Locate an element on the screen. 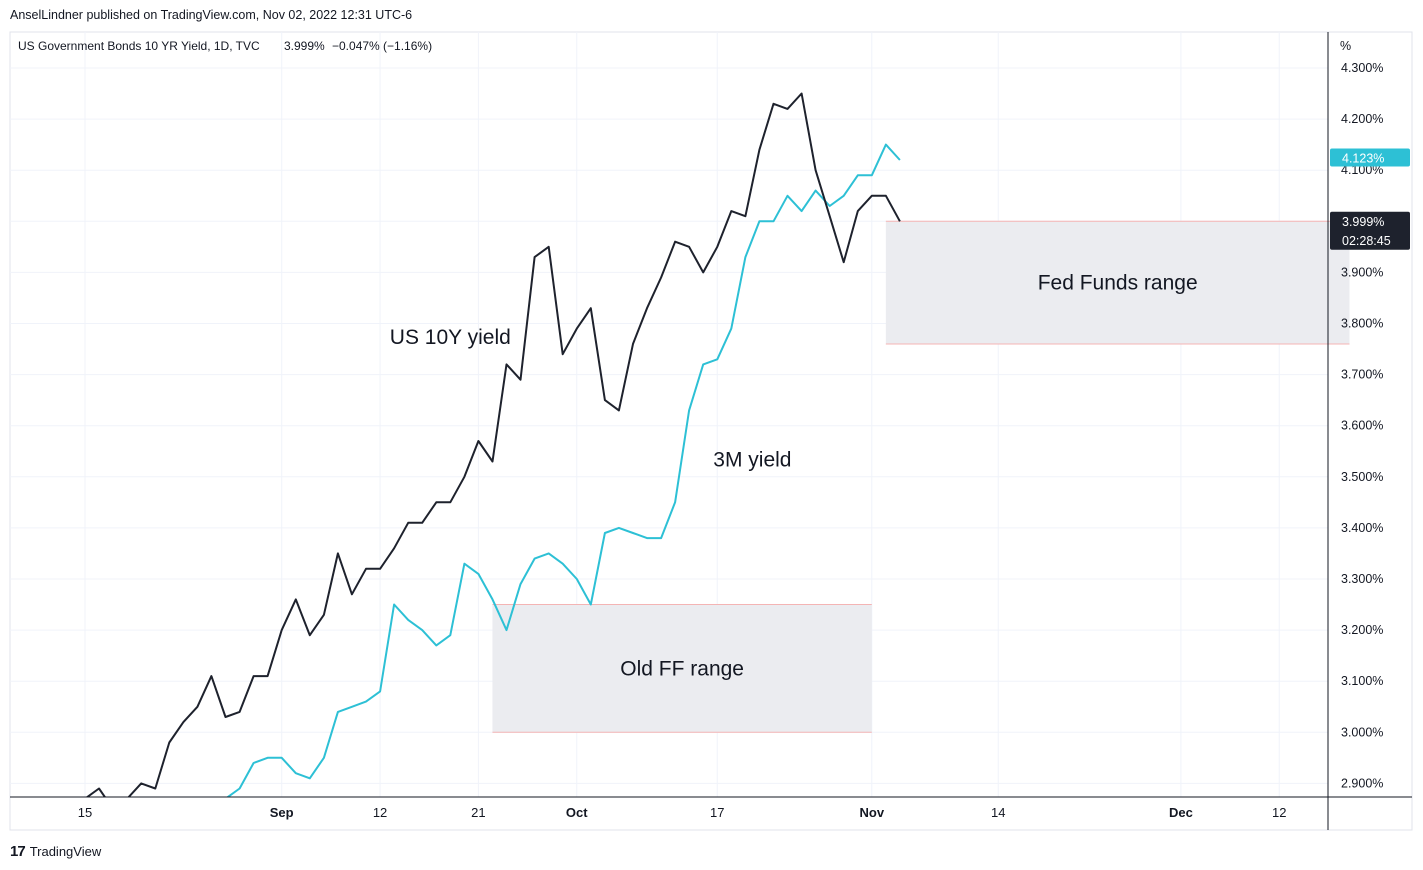  tradingview-logo: 17 TradingView is located at coordinates (55, 851).